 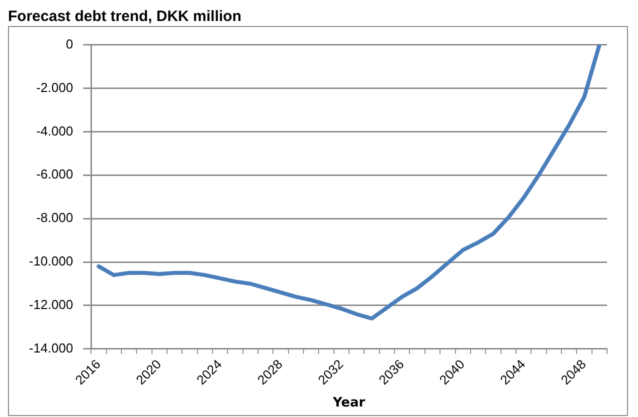 I want to click on y-tick-label: 0, so click(x=70, y=44).